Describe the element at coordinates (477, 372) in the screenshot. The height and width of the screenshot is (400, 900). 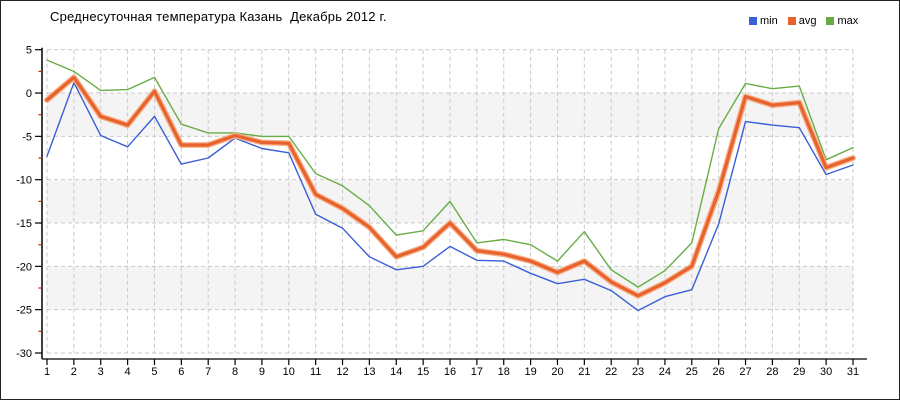
I see `x-tick-label: 17` at that location.